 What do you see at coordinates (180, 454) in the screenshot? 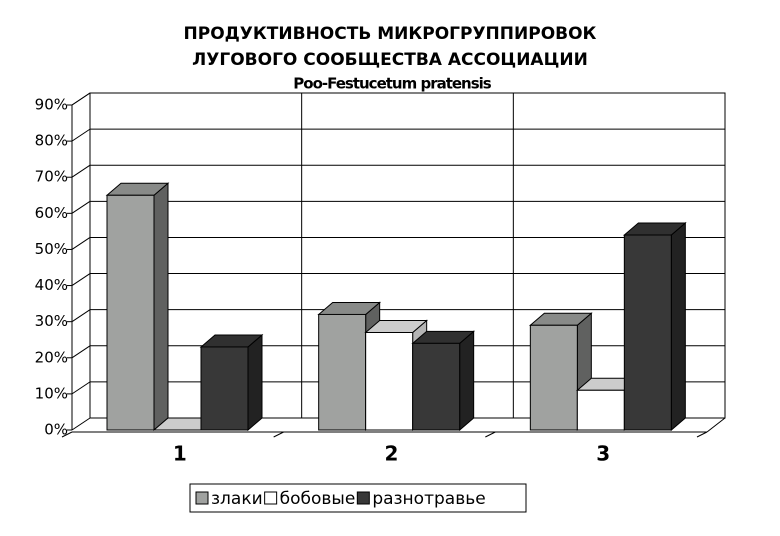
I see `x-tick-label: 1` at bounding box center [180, 454].